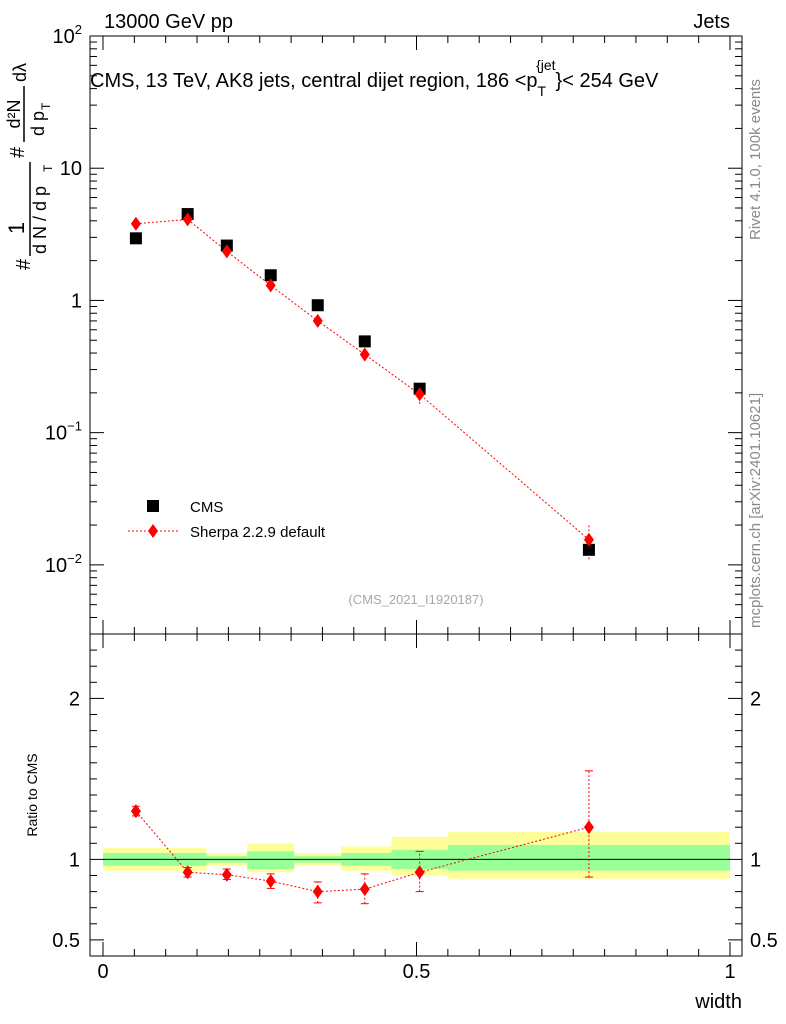 This screenshot has height=1024, width=786. What do you see at coordinates (718, 1002) in the screenshot?
I see `x-axis-label: width` at bounding box center [718, 1002].